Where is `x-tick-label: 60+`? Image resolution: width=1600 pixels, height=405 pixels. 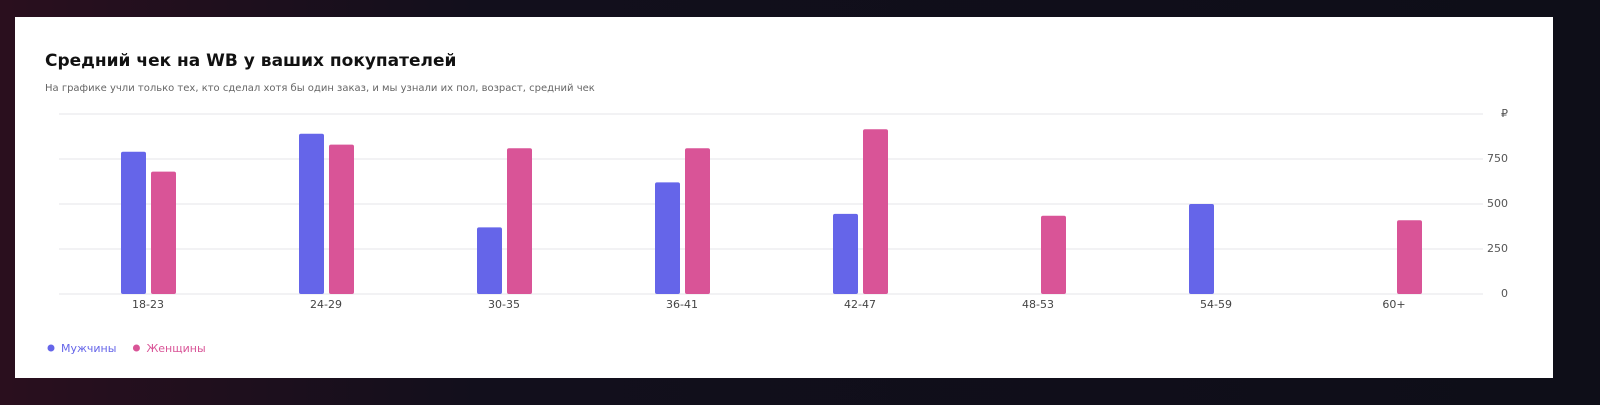 x-tick-label: 60+ is located at coordinates (1393, 304).